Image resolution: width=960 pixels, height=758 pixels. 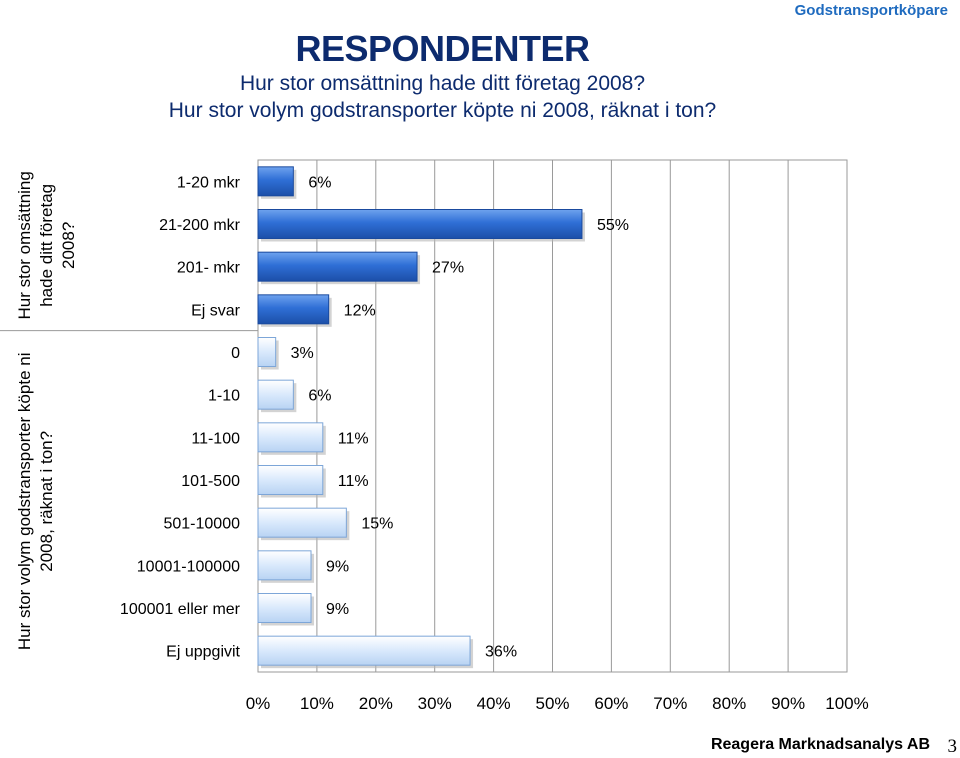 I want to click on data-label: 27%, so click(x=448, y=268).